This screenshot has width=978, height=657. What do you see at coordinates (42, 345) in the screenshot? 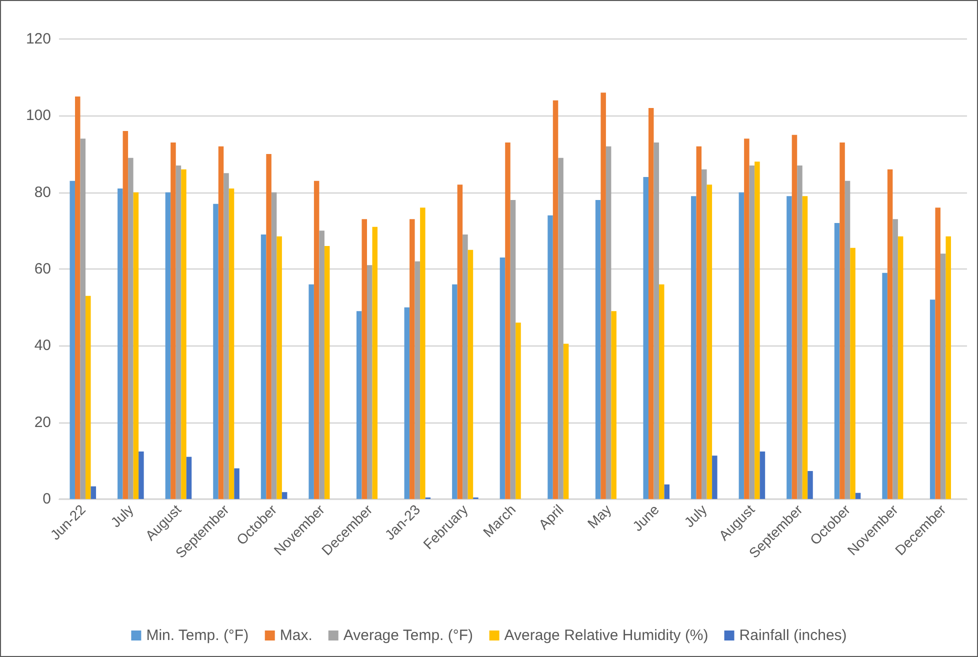
I see `y-tick-label: 40` at bounding box center [42, 345].